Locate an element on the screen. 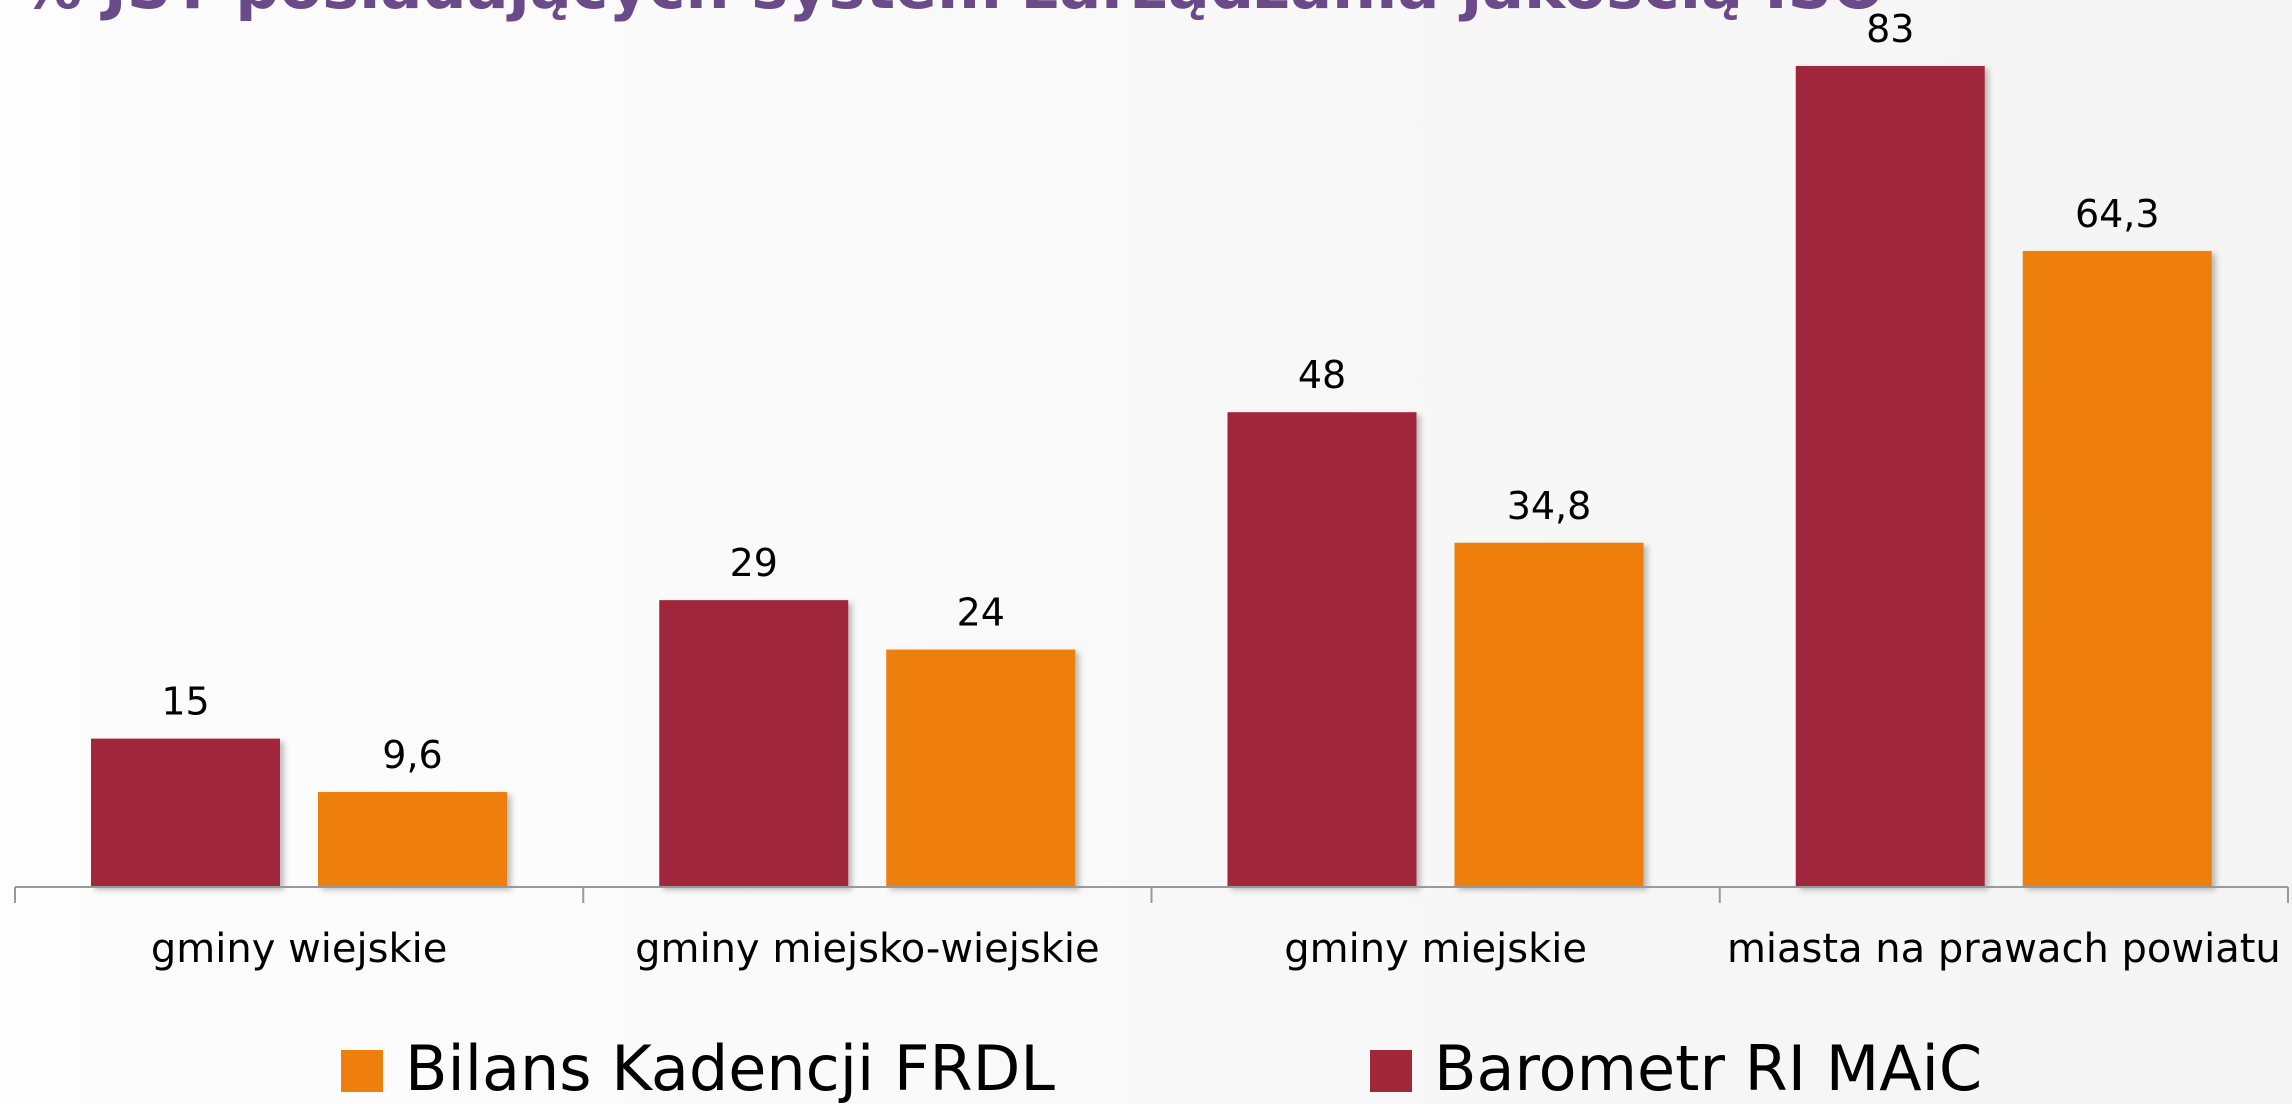 The height and width of the screenshot is (1104, 2292). legend-label: Barometr RI MAiC is located at coordinates (1708, 1068).